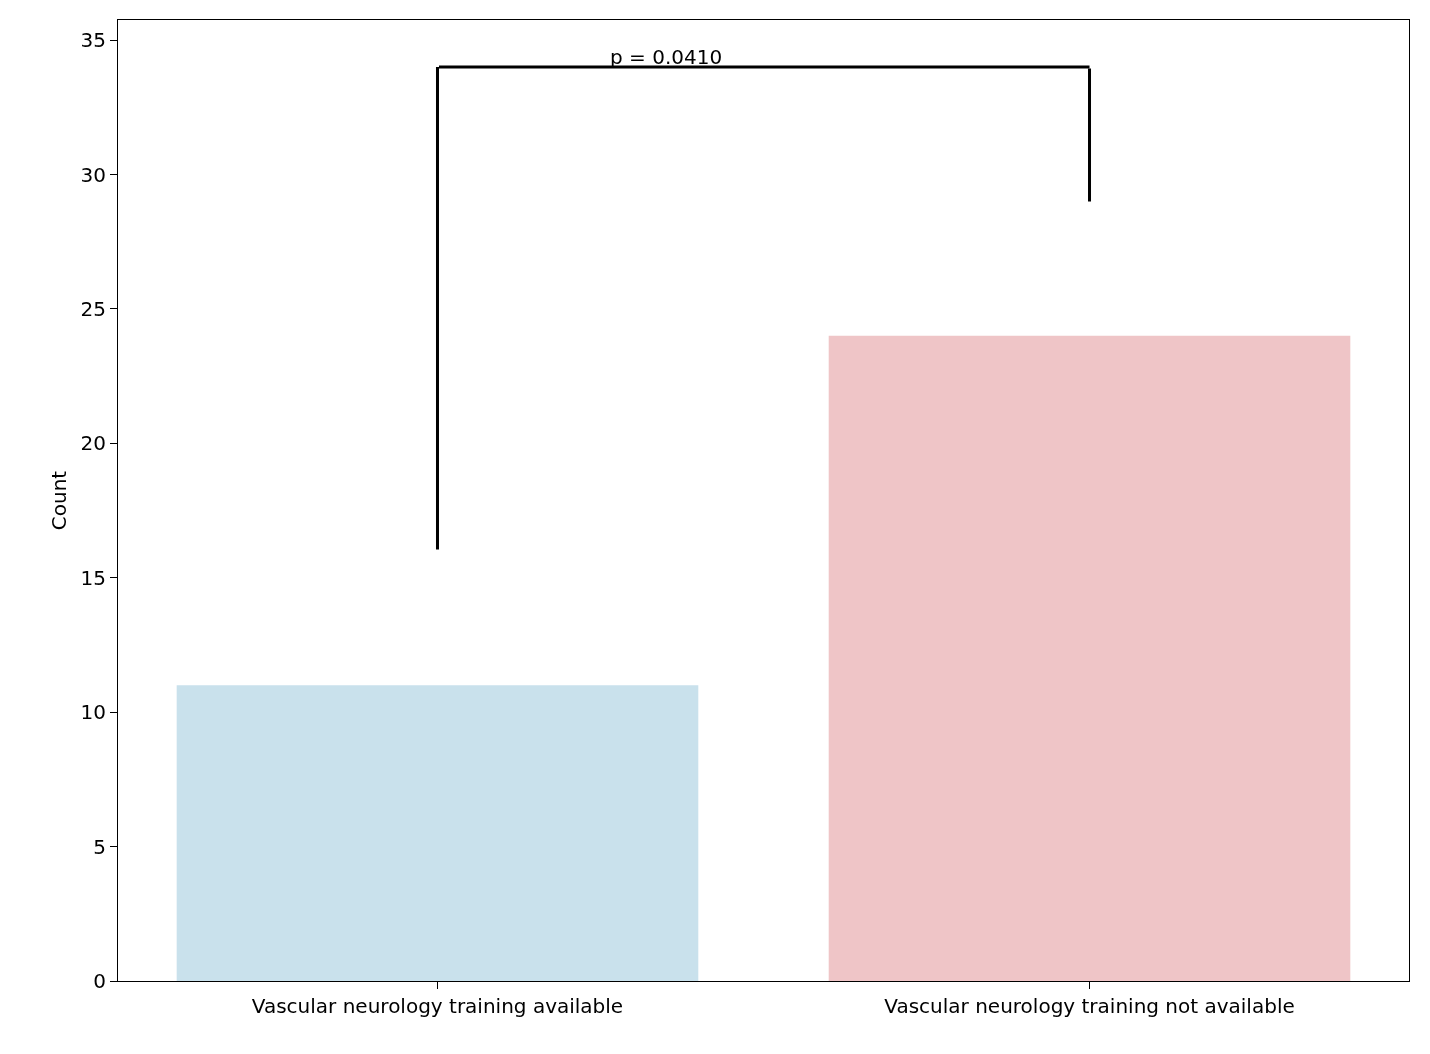 This screenshot has width=1430, height=1054. What do you see at coordinates (93, 308) in the screenshot?
I see `y-tick-label: 25` at bounding box center [93, 308].